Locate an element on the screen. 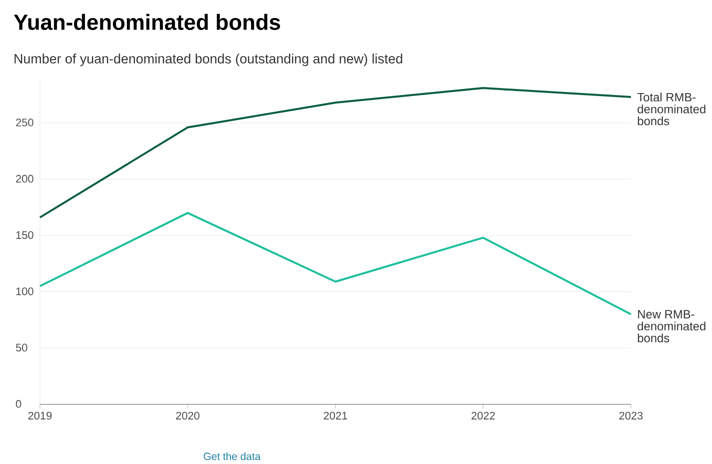 Image resolution: width=712 pixels, height=464 pixels. x-tick-label: 2020 is located at coordinates (188, 416).